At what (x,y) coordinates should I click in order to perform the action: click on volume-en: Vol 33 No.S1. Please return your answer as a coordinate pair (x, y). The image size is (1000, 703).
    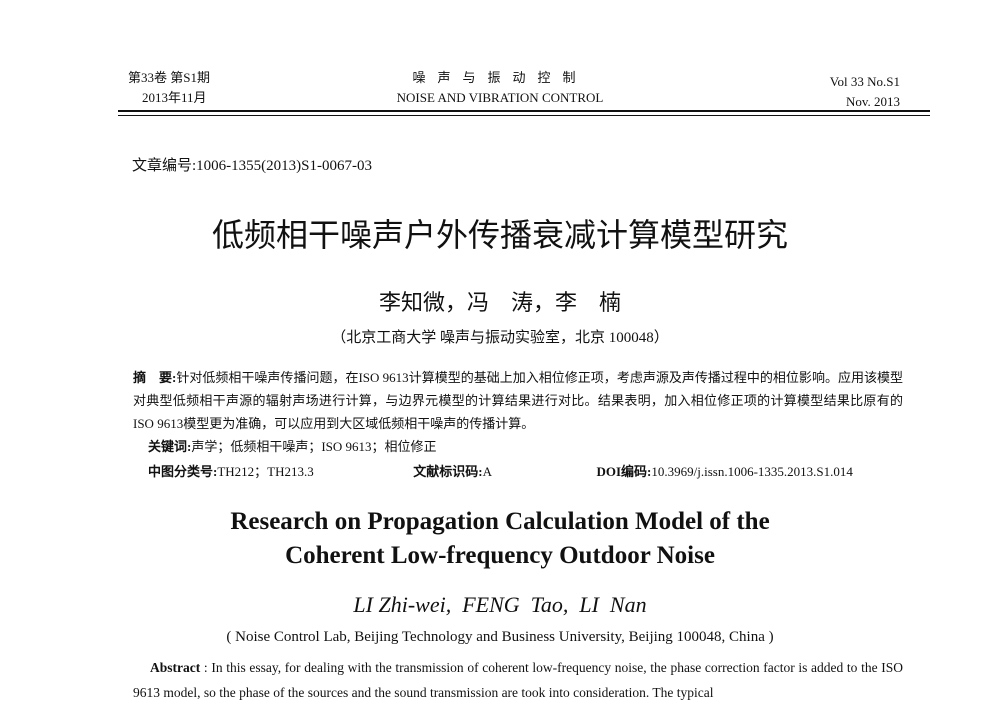
    Looking at the image, I should click on (864, 81).